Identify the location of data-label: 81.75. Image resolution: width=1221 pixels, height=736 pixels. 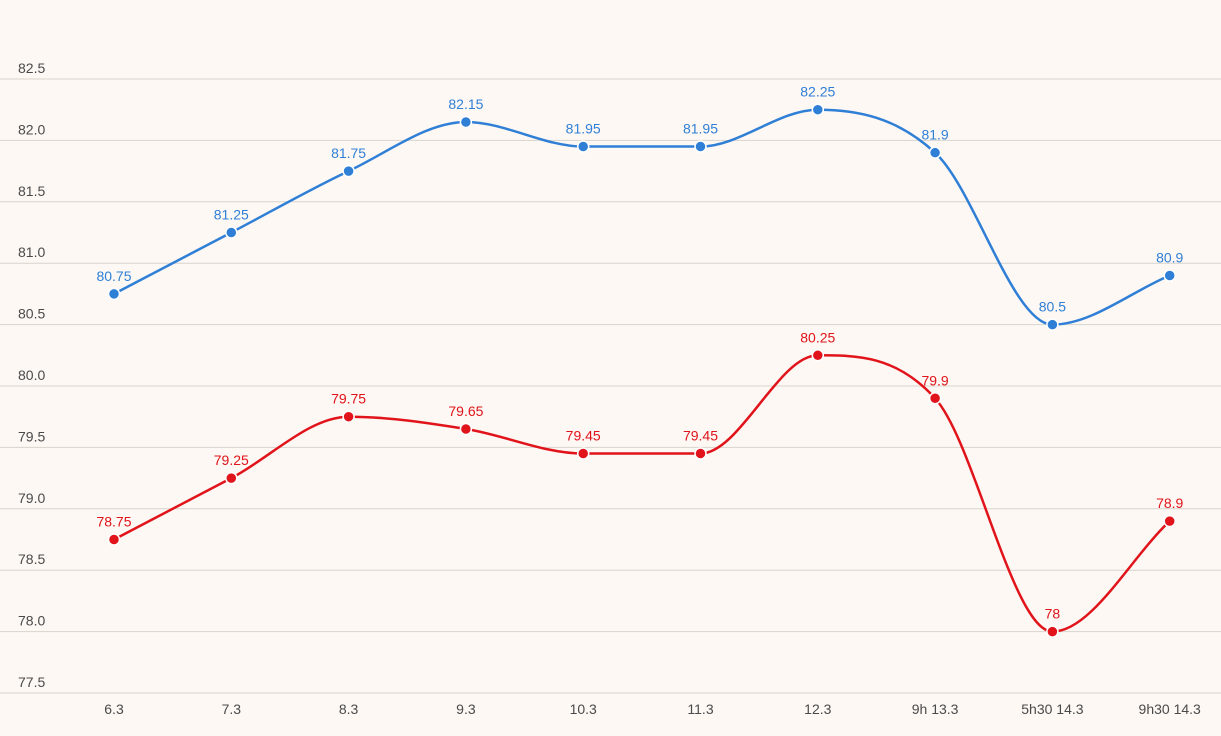
(348, 153).